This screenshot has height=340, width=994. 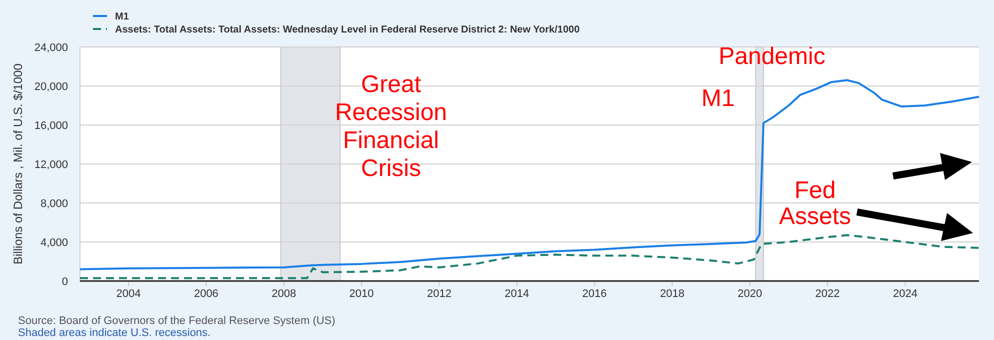 I want to click on legend-label: Assets: Total Assets: Total Assets: Wednesday Level in Federal Reserve District 2: New York/1000, so click(x=347, y=30).